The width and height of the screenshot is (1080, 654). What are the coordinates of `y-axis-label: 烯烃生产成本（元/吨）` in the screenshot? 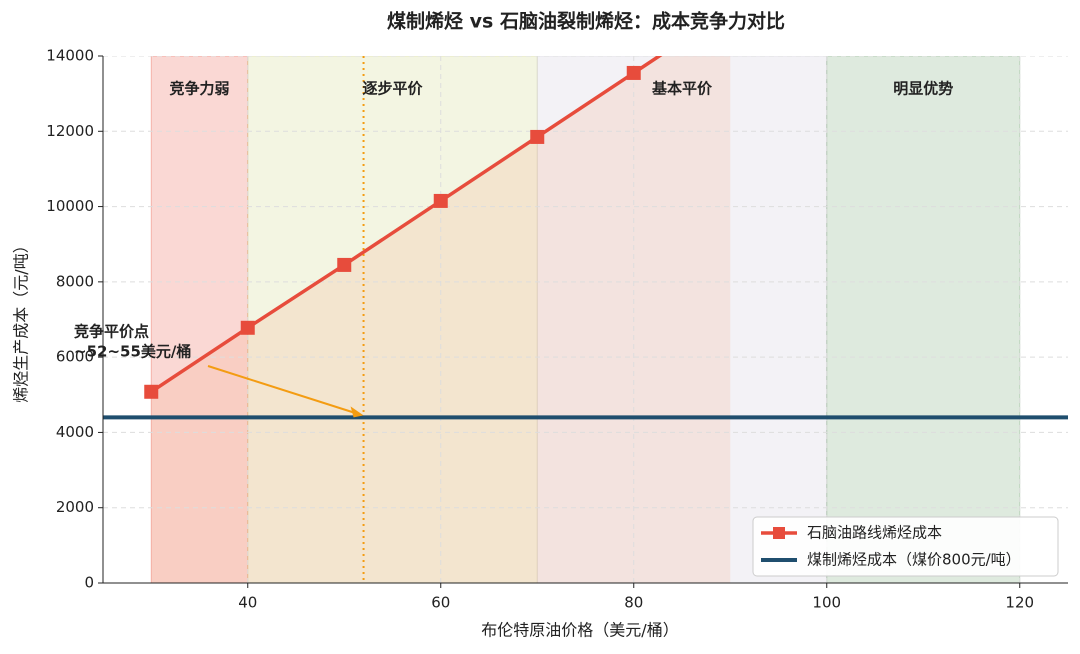 It's located at (21, 319).